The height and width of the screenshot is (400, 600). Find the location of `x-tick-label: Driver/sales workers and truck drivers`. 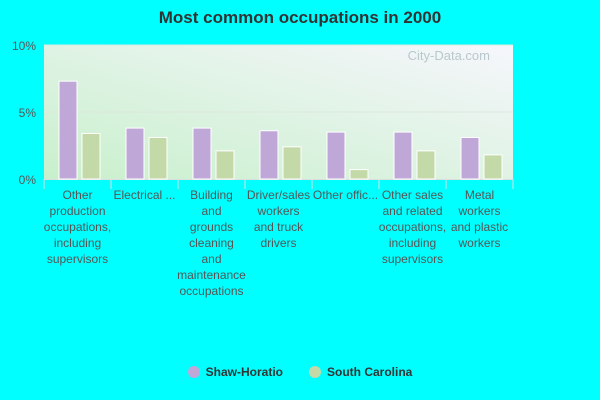

x-tick-label: Driver/sales workers and truck drivers is located at coordinates (278, 219).